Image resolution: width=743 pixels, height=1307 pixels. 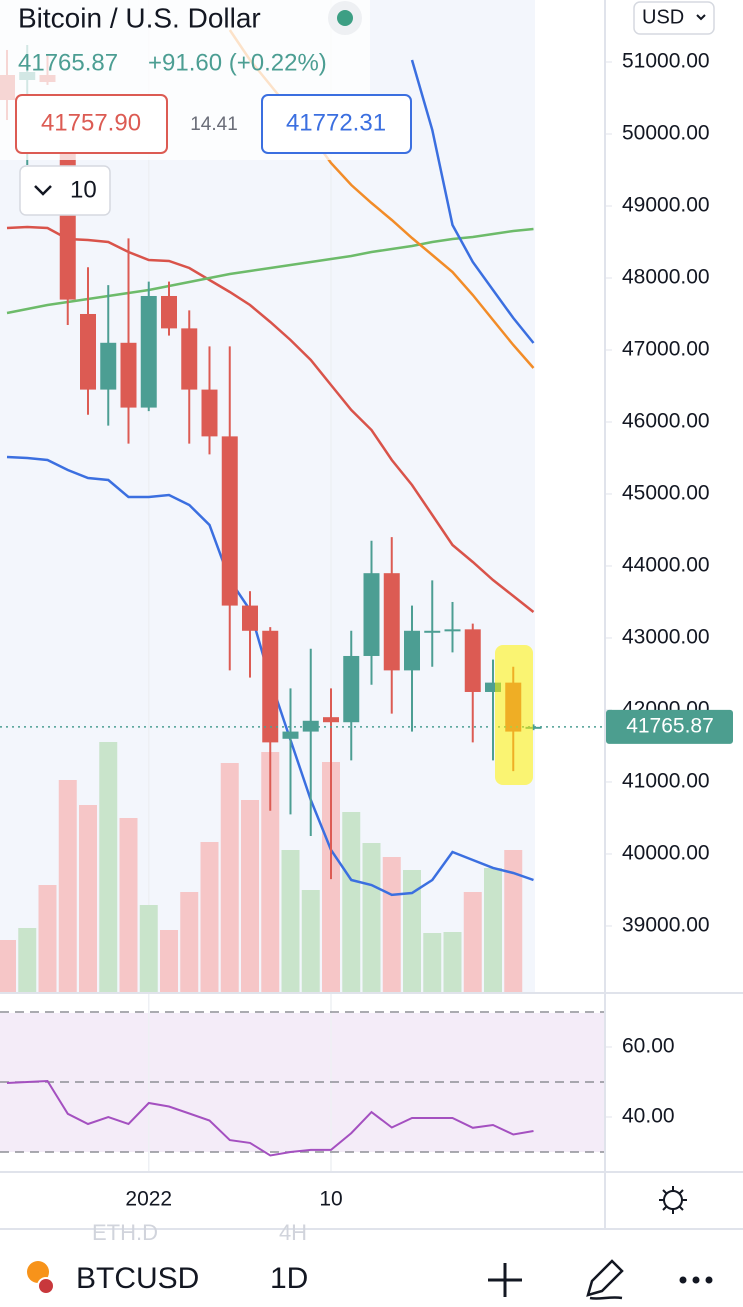 I want to click on sell-button, so click(x=91, y=124).